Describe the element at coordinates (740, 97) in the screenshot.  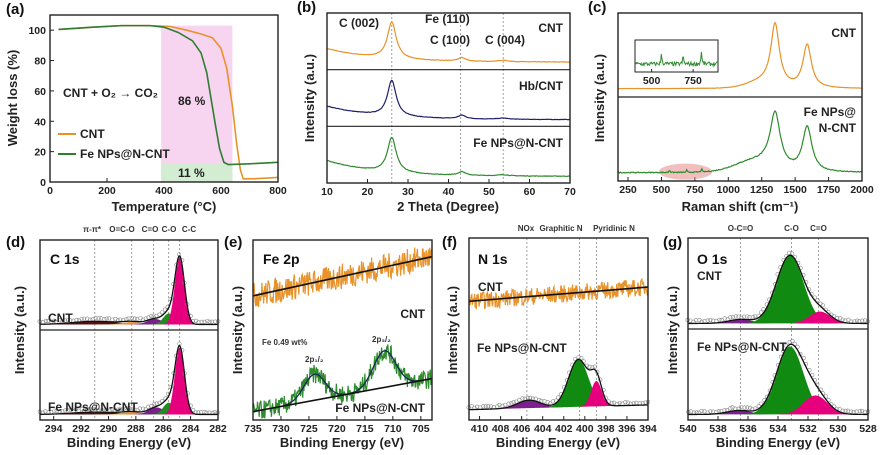
I see `plot-frame` at that location.